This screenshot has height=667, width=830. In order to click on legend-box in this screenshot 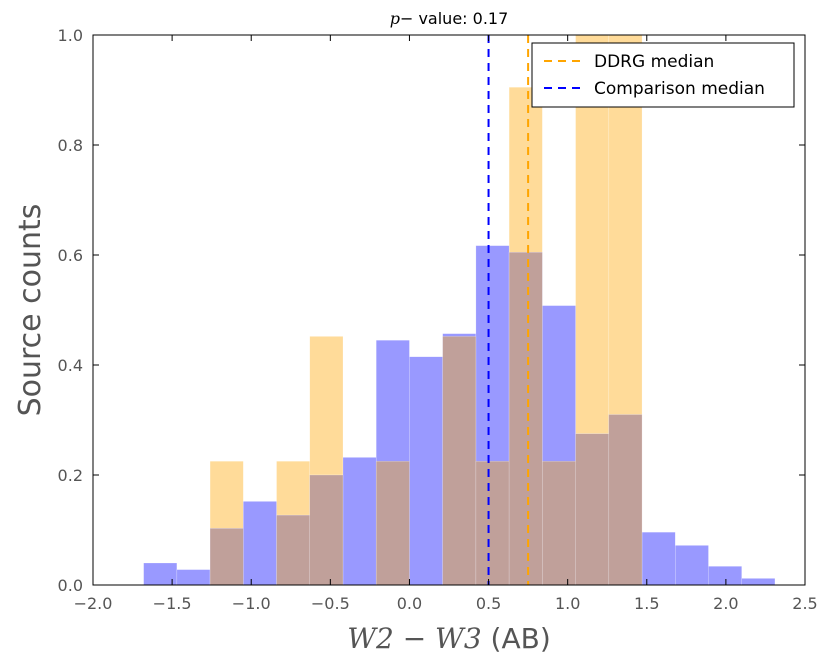, I will do `click(663, 75)`.